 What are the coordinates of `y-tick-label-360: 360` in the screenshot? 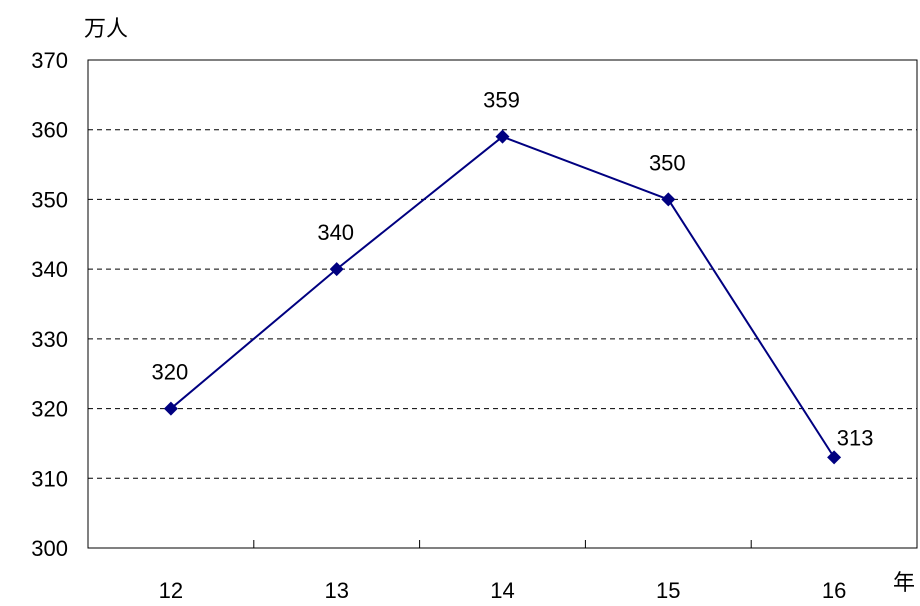 It's located at (49, 130).